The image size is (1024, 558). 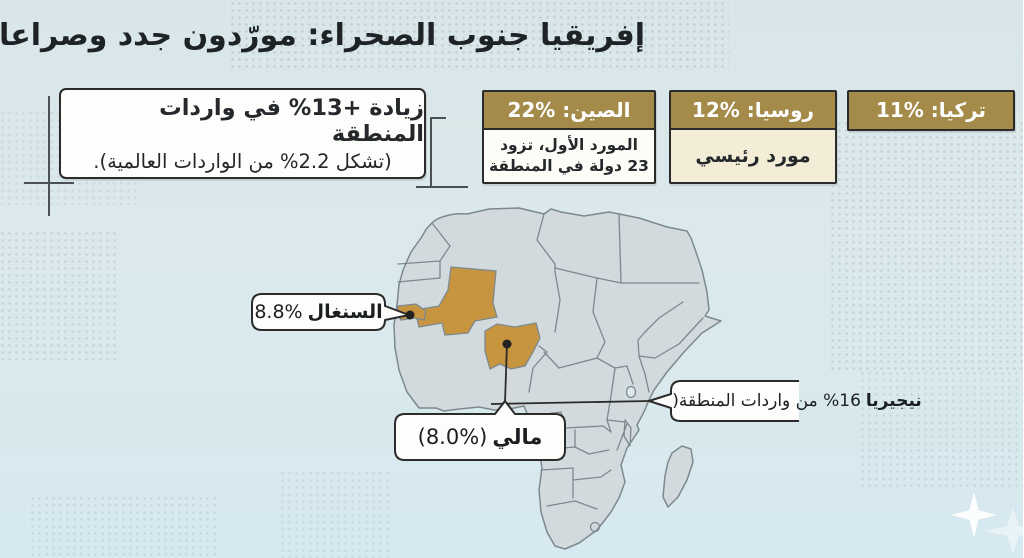 I want to click on mali-bubble, so click(x=481, y=430).